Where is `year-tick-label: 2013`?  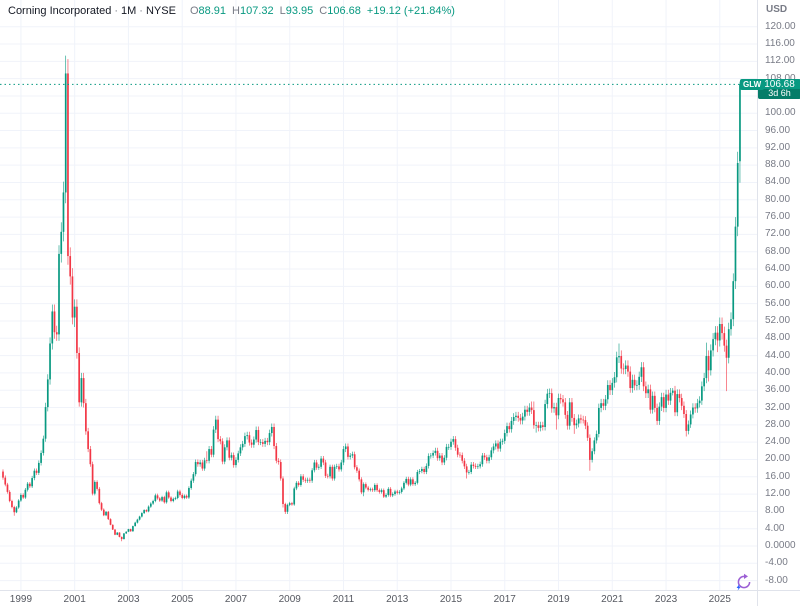
year-tick-label: 2013 is located at coordinates (397, 599).